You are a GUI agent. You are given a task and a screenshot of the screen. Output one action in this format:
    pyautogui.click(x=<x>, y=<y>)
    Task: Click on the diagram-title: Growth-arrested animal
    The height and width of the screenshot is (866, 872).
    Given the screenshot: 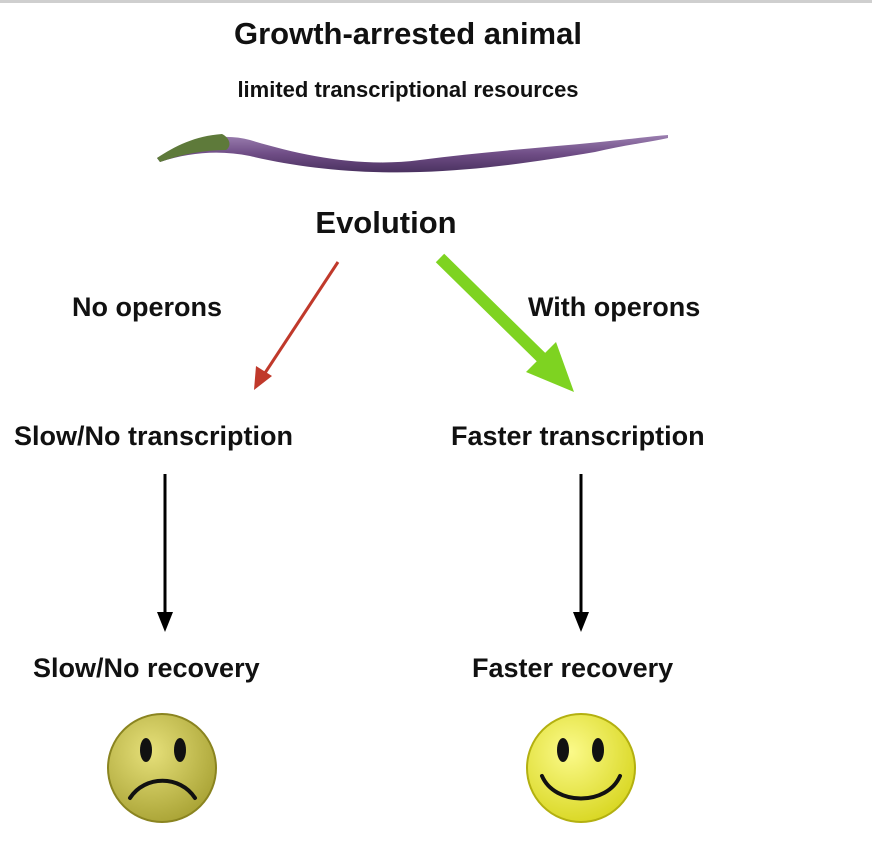 What is the action you would take?
    pyautogui.click(x=408, y=33)
    